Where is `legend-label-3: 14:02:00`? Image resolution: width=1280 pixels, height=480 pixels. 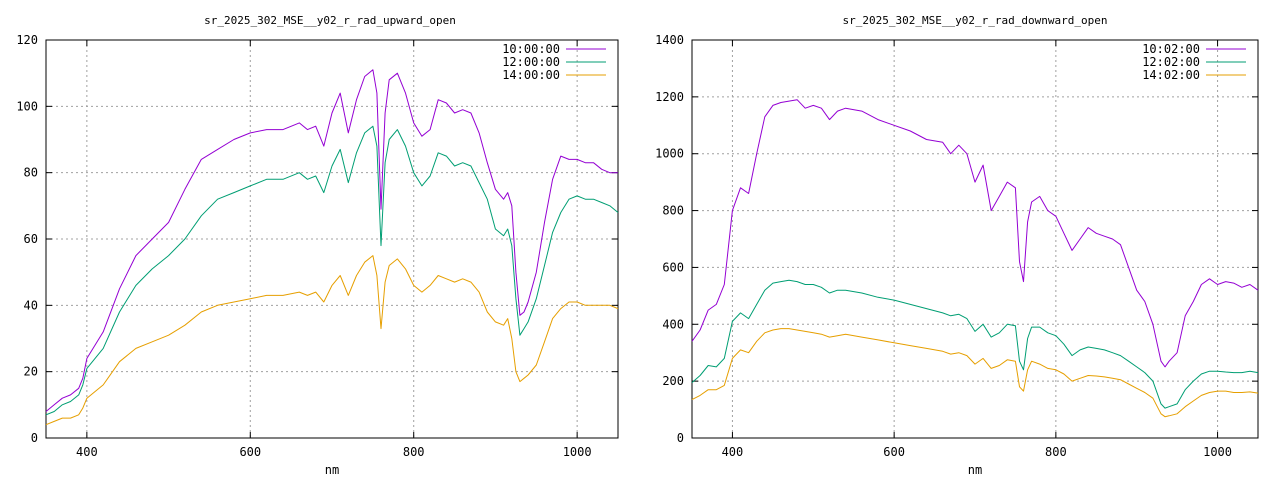 legend-label-3: 14:02:00 is located at coordinates (1171, 75).